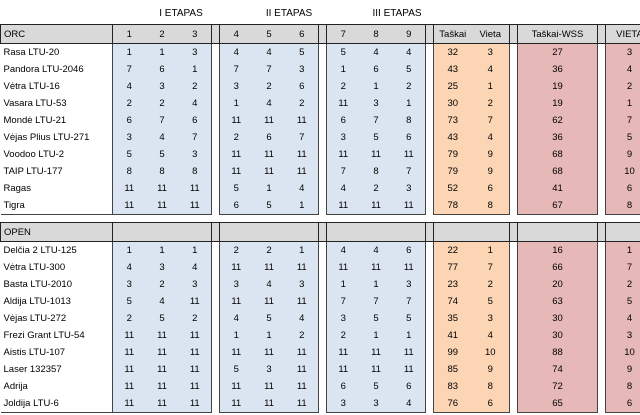 The image size is (640, 415). Describe the element at coordinates (557, 34) in the screenshot. I see `taskai-wss-header: Taškai-WSS` at that location.